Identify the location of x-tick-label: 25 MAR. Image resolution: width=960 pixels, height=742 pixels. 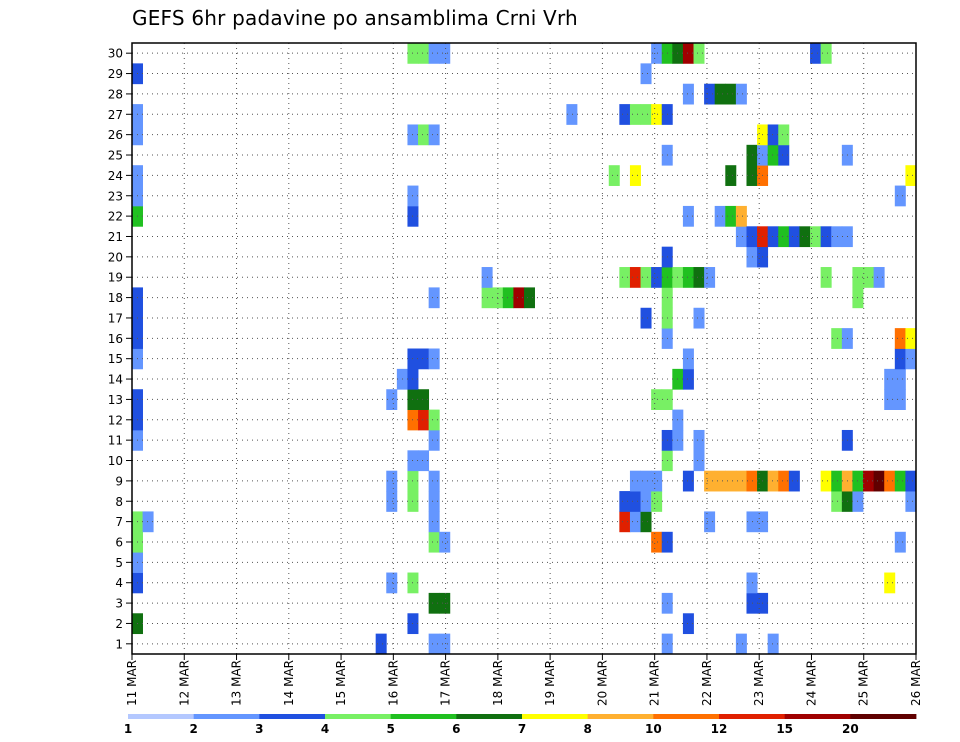
(864, 683).